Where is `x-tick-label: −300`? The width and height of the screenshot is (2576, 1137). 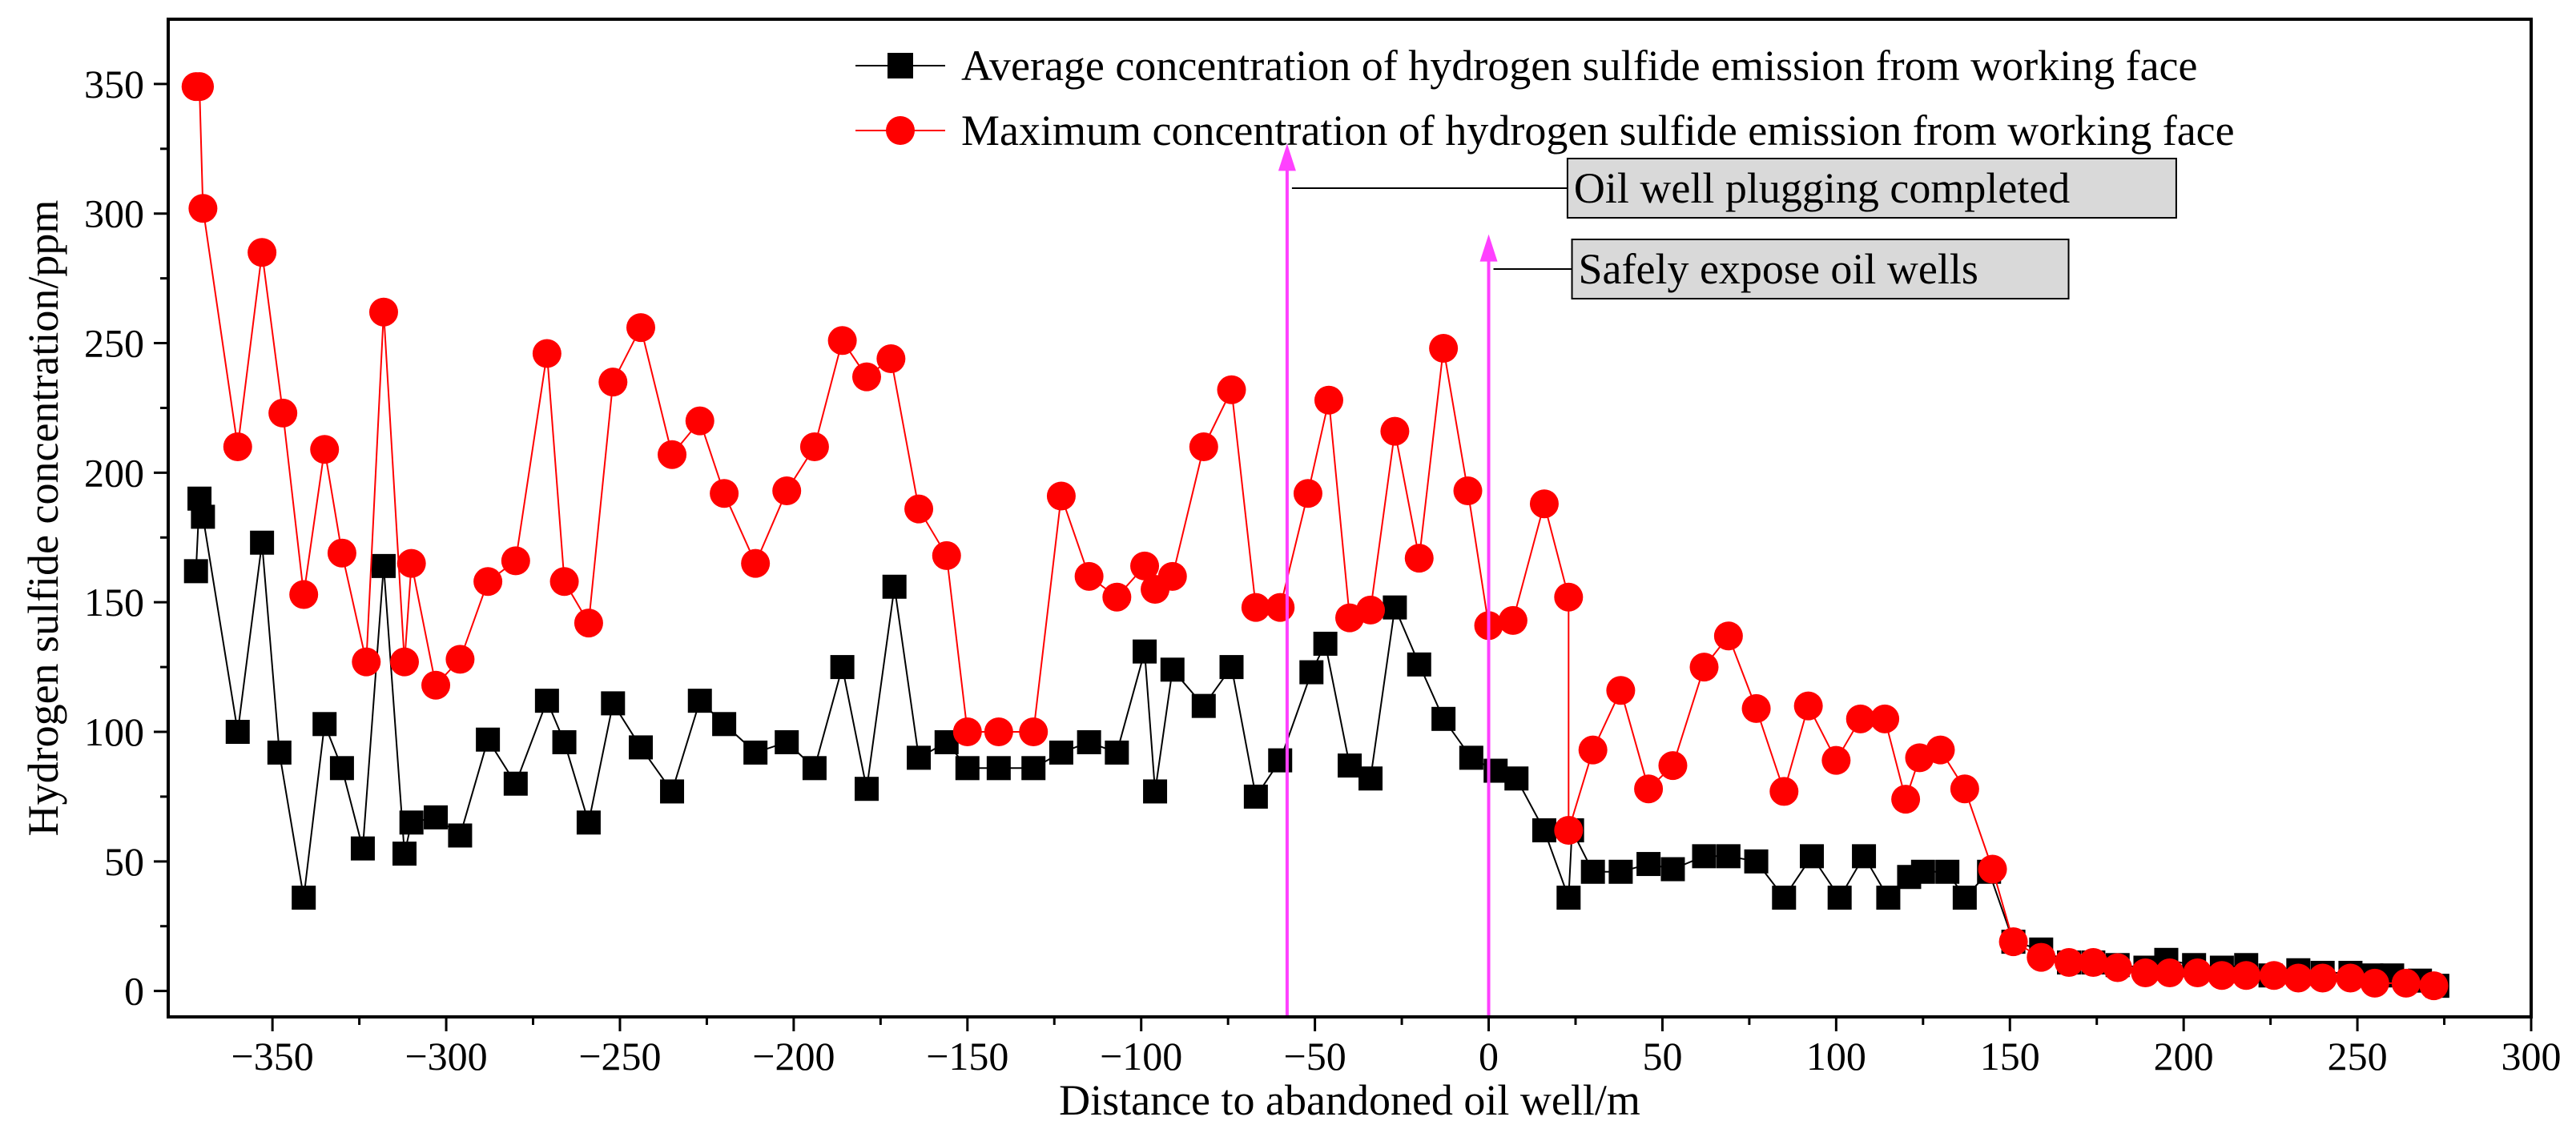
x-tick-label: −300 is located at coordinates (446, 1056).